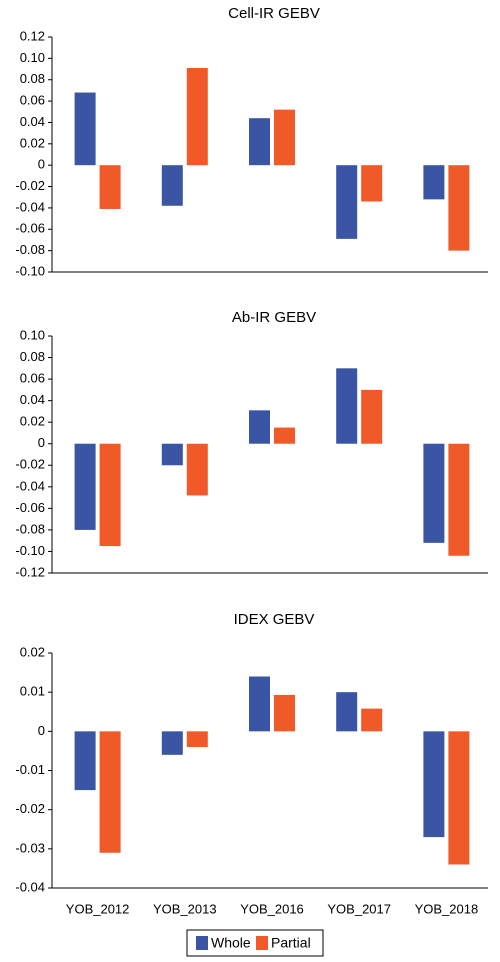  What do you see at coordinates (32, 691) in the screenshot?
I see `y-tick-label: 0.01` at bounding box center [32, 691].